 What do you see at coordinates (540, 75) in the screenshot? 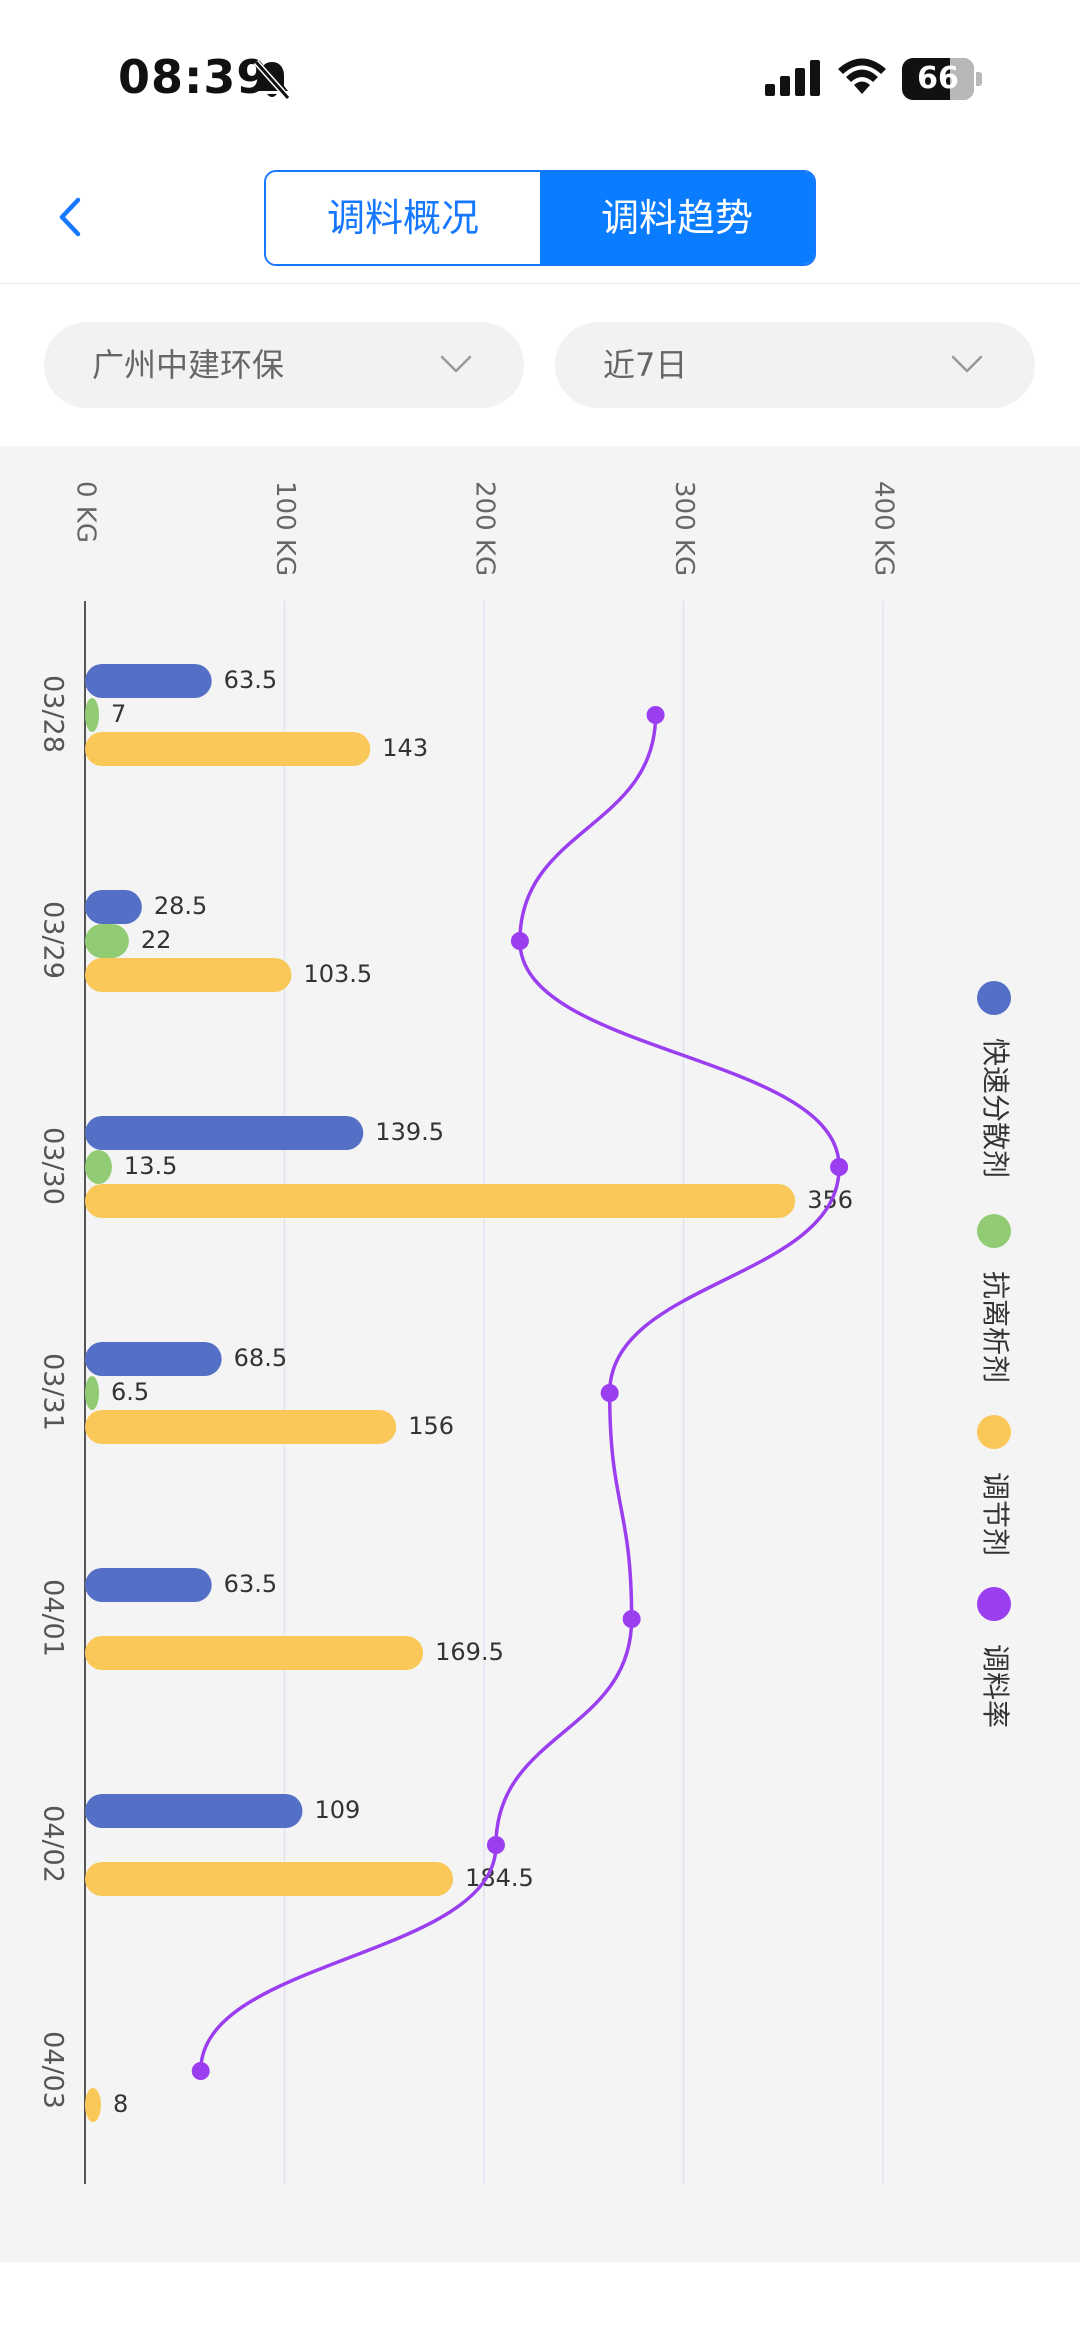
I see `status-bar: 08:39 66` at bounding box center [540, 75].